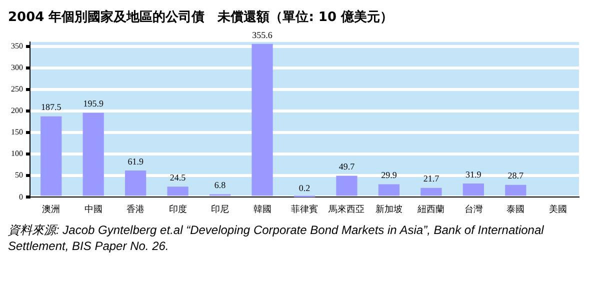  Describe the element at coordinates (389, 175) in the screenshot. I see `data-label: 29.9` at that location.